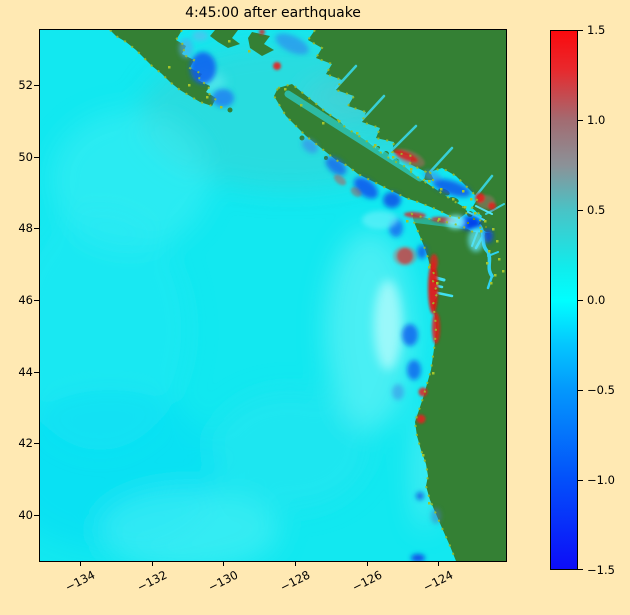 The width and height of the screenshot is (630, 615). I want to click on colorbar-gradient, so click(564, 300).